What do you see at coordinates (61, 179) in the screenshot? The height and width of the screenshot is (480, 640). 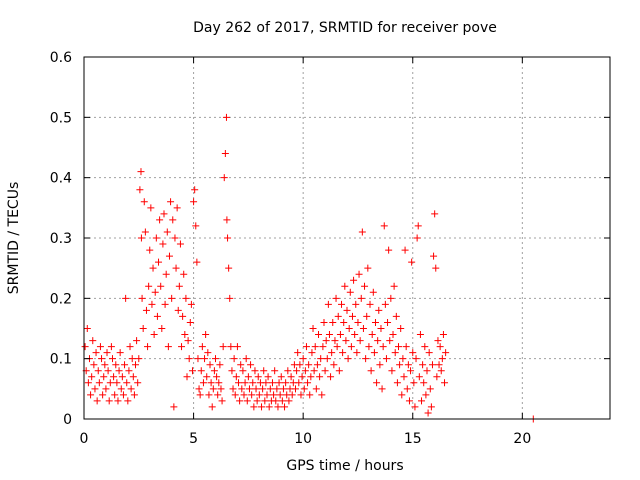 I see `y-tick-label: 0.4` at bounding box center [61, 179].